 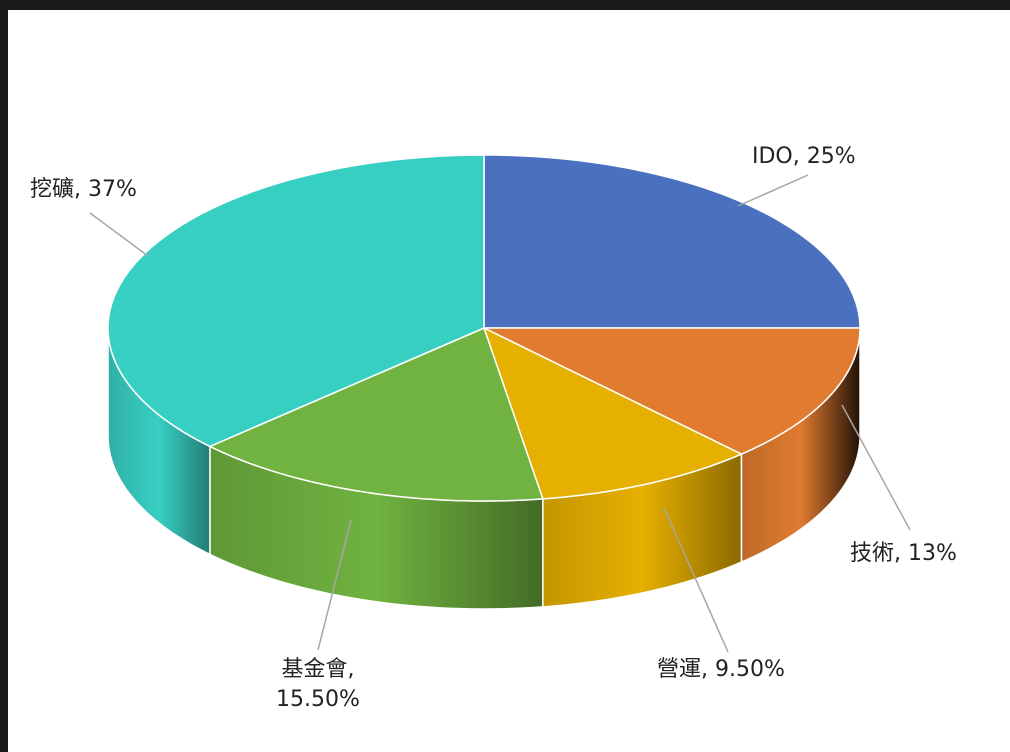 What do you see at coordinates (804, 156) in the screenshot?
I see `data-label: IDO, 25%` at bounding box center [804, 156].